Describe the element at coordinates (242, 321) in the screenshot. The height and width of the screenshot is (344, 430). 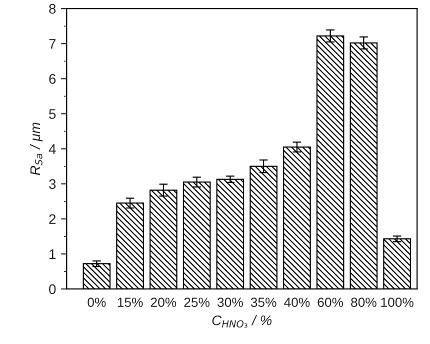
I see `x-axis-title: C$_{HNO₃}$ / %` at that location.